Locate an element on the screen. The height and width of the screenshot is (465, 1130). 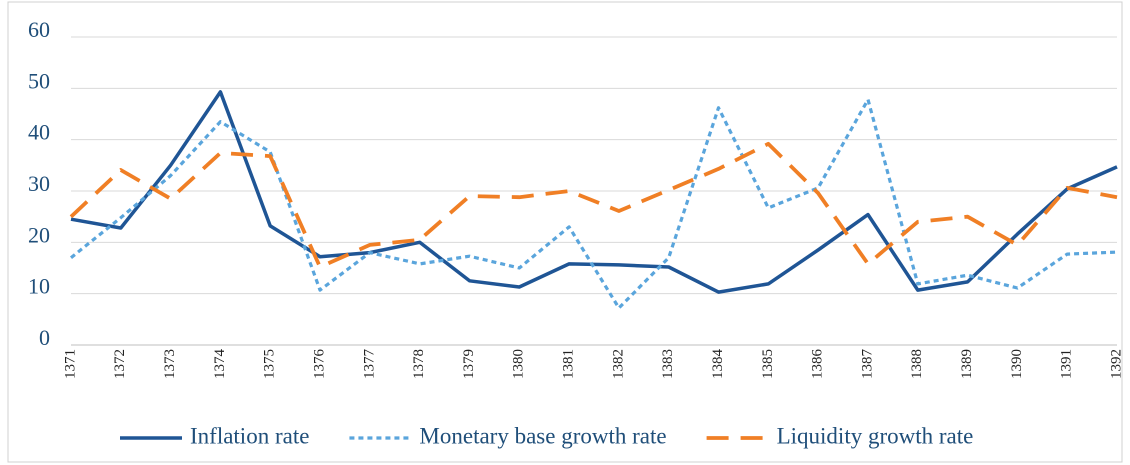
legend-label: Monetary base growth rate is located at coordinates (542, 435).